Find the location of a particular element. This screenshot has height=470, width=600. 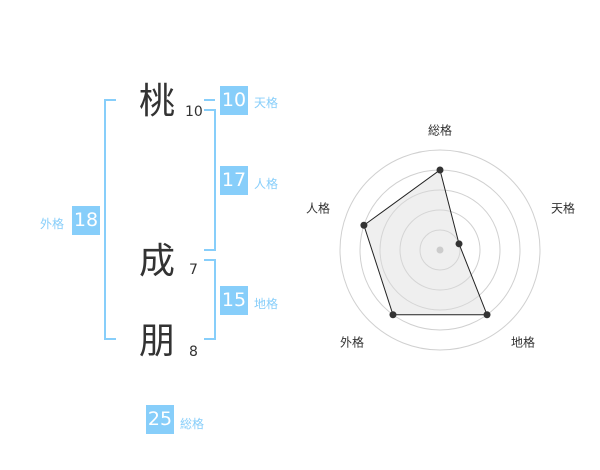

radar-center is located at coordinates (440, 250).